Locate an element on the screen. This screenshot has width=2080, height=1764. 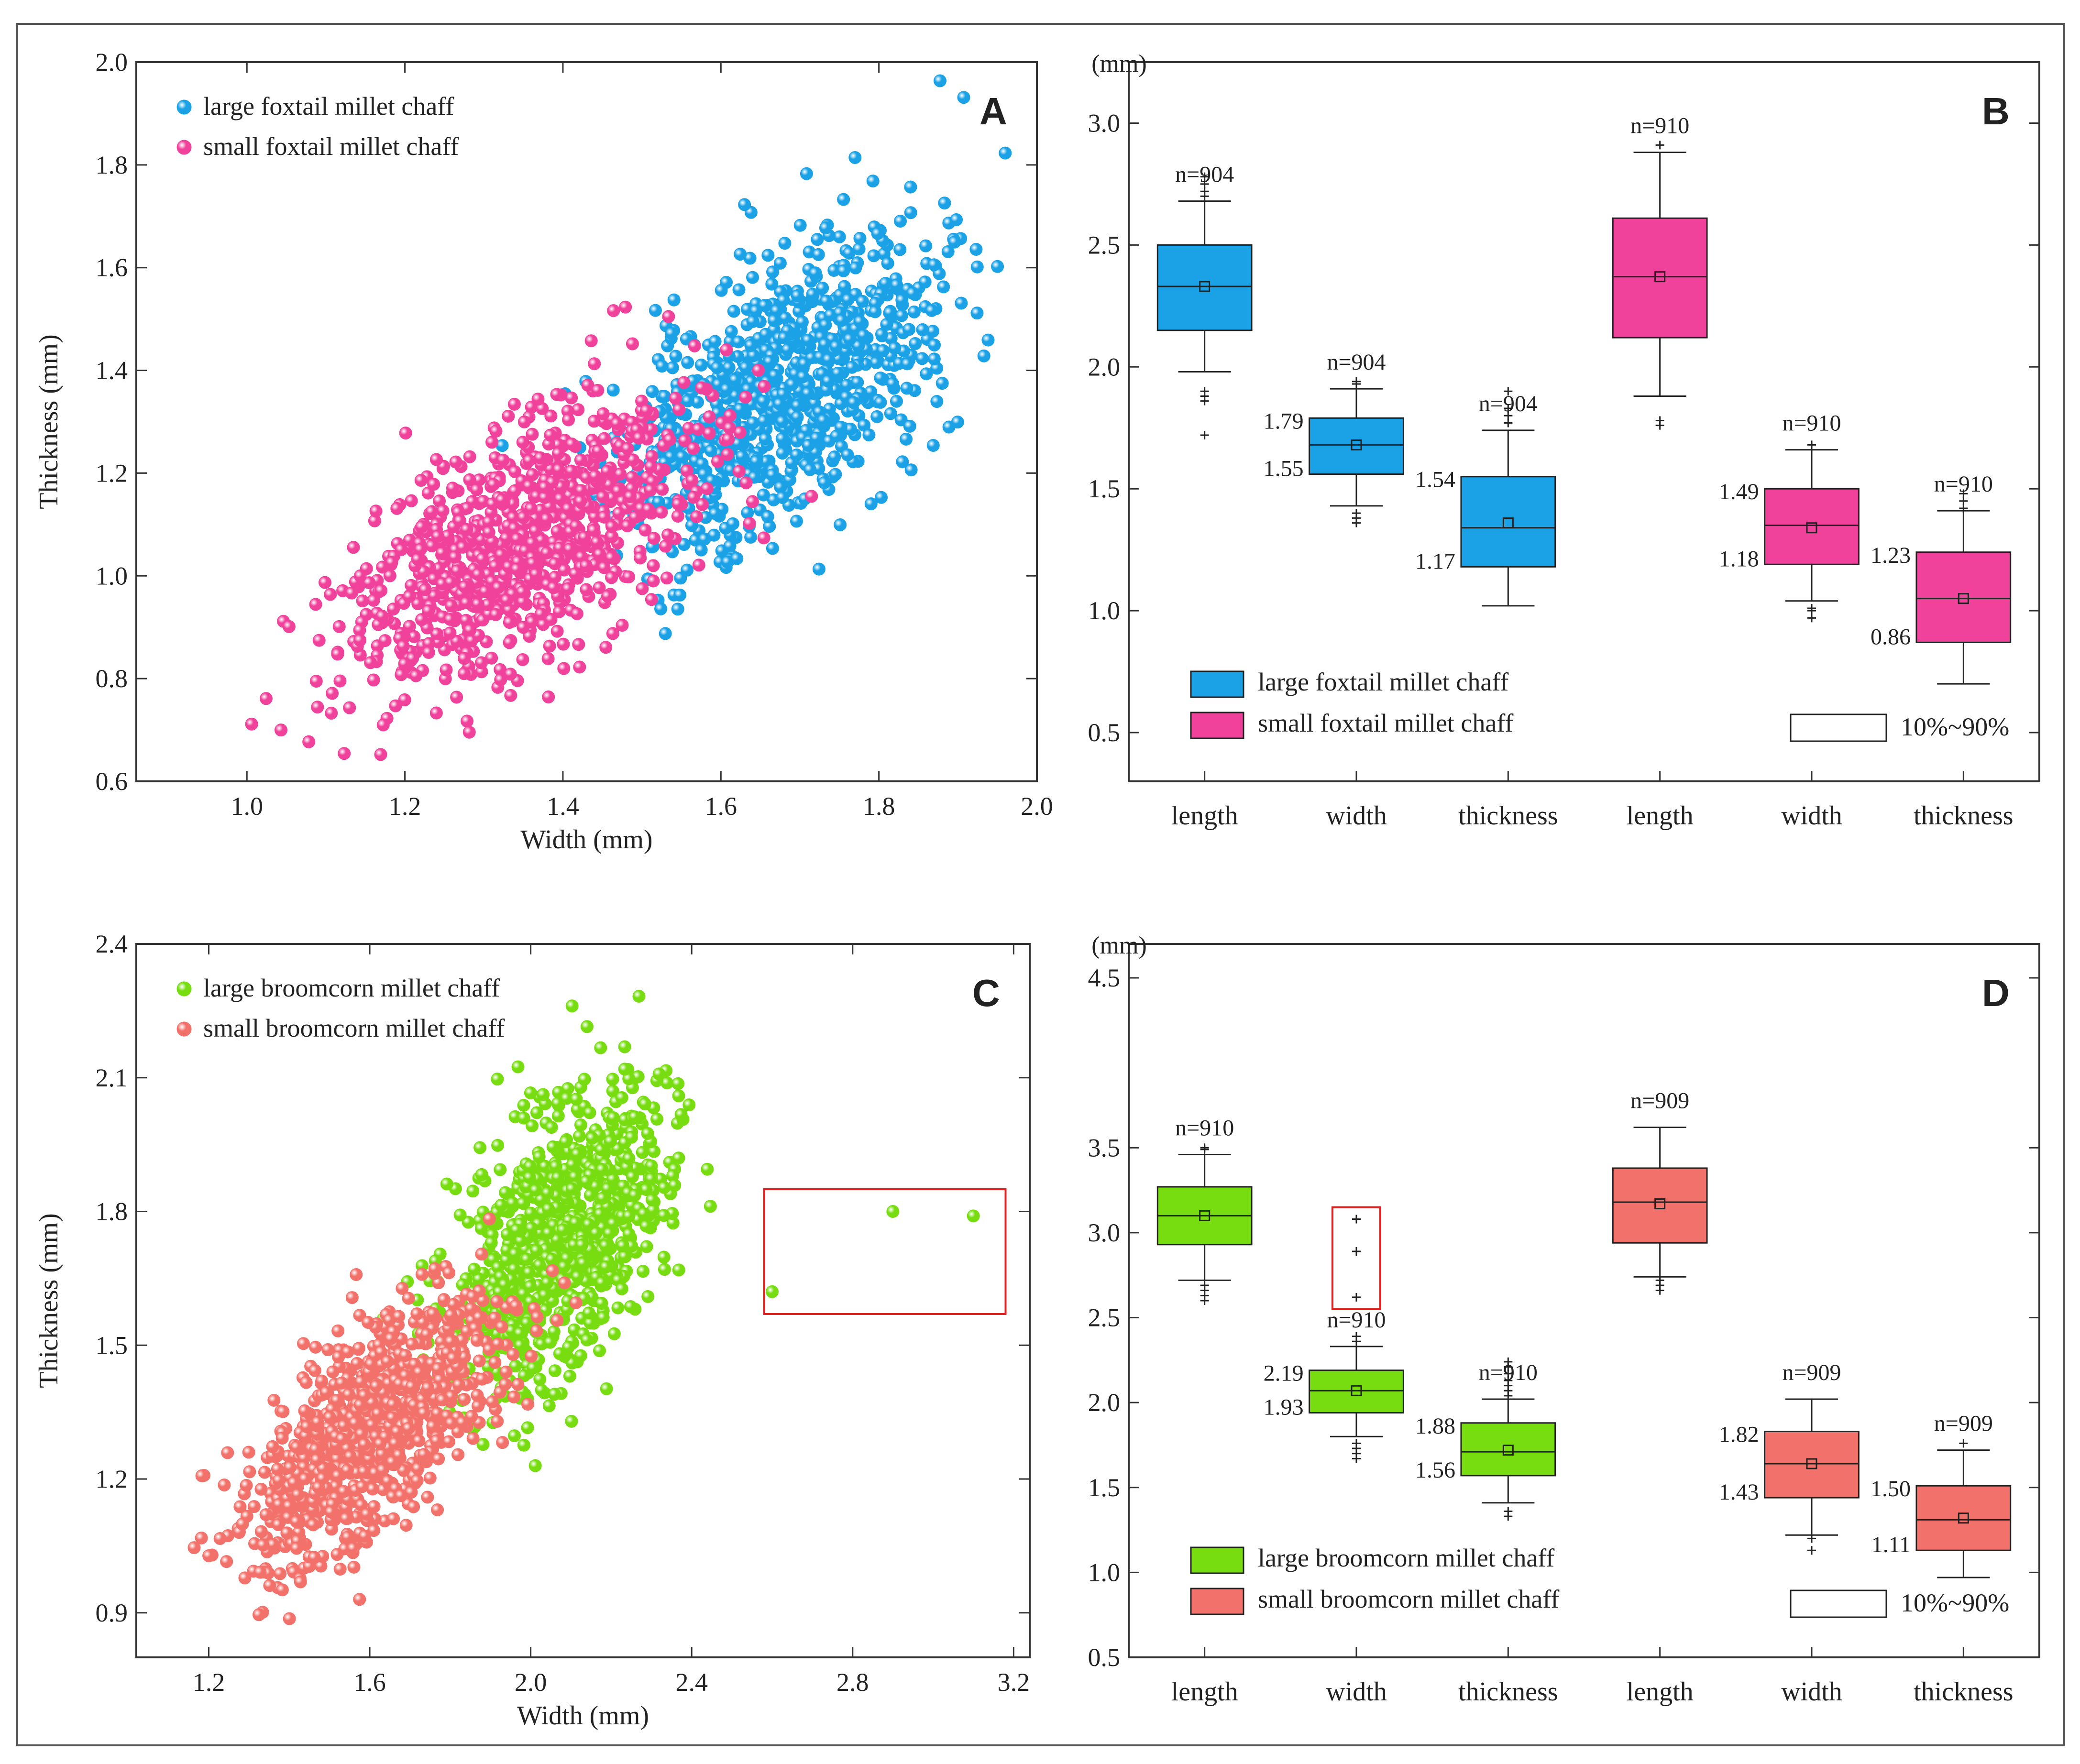
q3-value-label: 1.88 is located at coordinates (1435, 1426).